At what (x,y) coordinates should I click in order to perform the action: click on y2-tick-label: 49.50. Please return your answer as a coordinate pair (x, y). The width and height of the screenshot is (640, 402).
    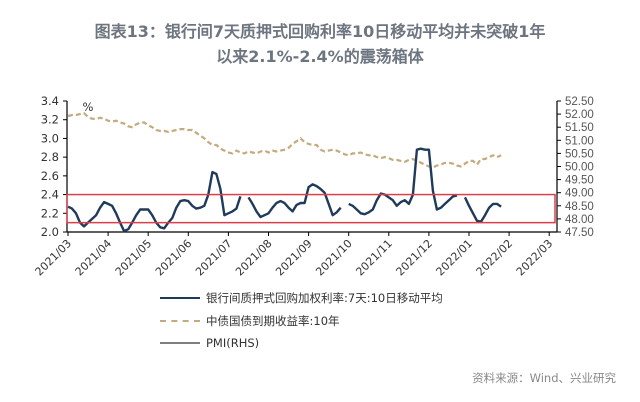
    Looking at the image, I should click on (579, 181).